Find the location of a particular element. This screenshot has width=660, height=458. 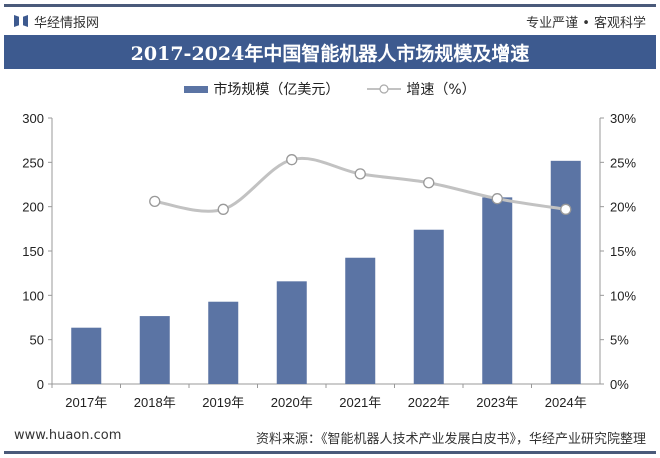

website: www.huaon.com is located at coordinates (68, 435).